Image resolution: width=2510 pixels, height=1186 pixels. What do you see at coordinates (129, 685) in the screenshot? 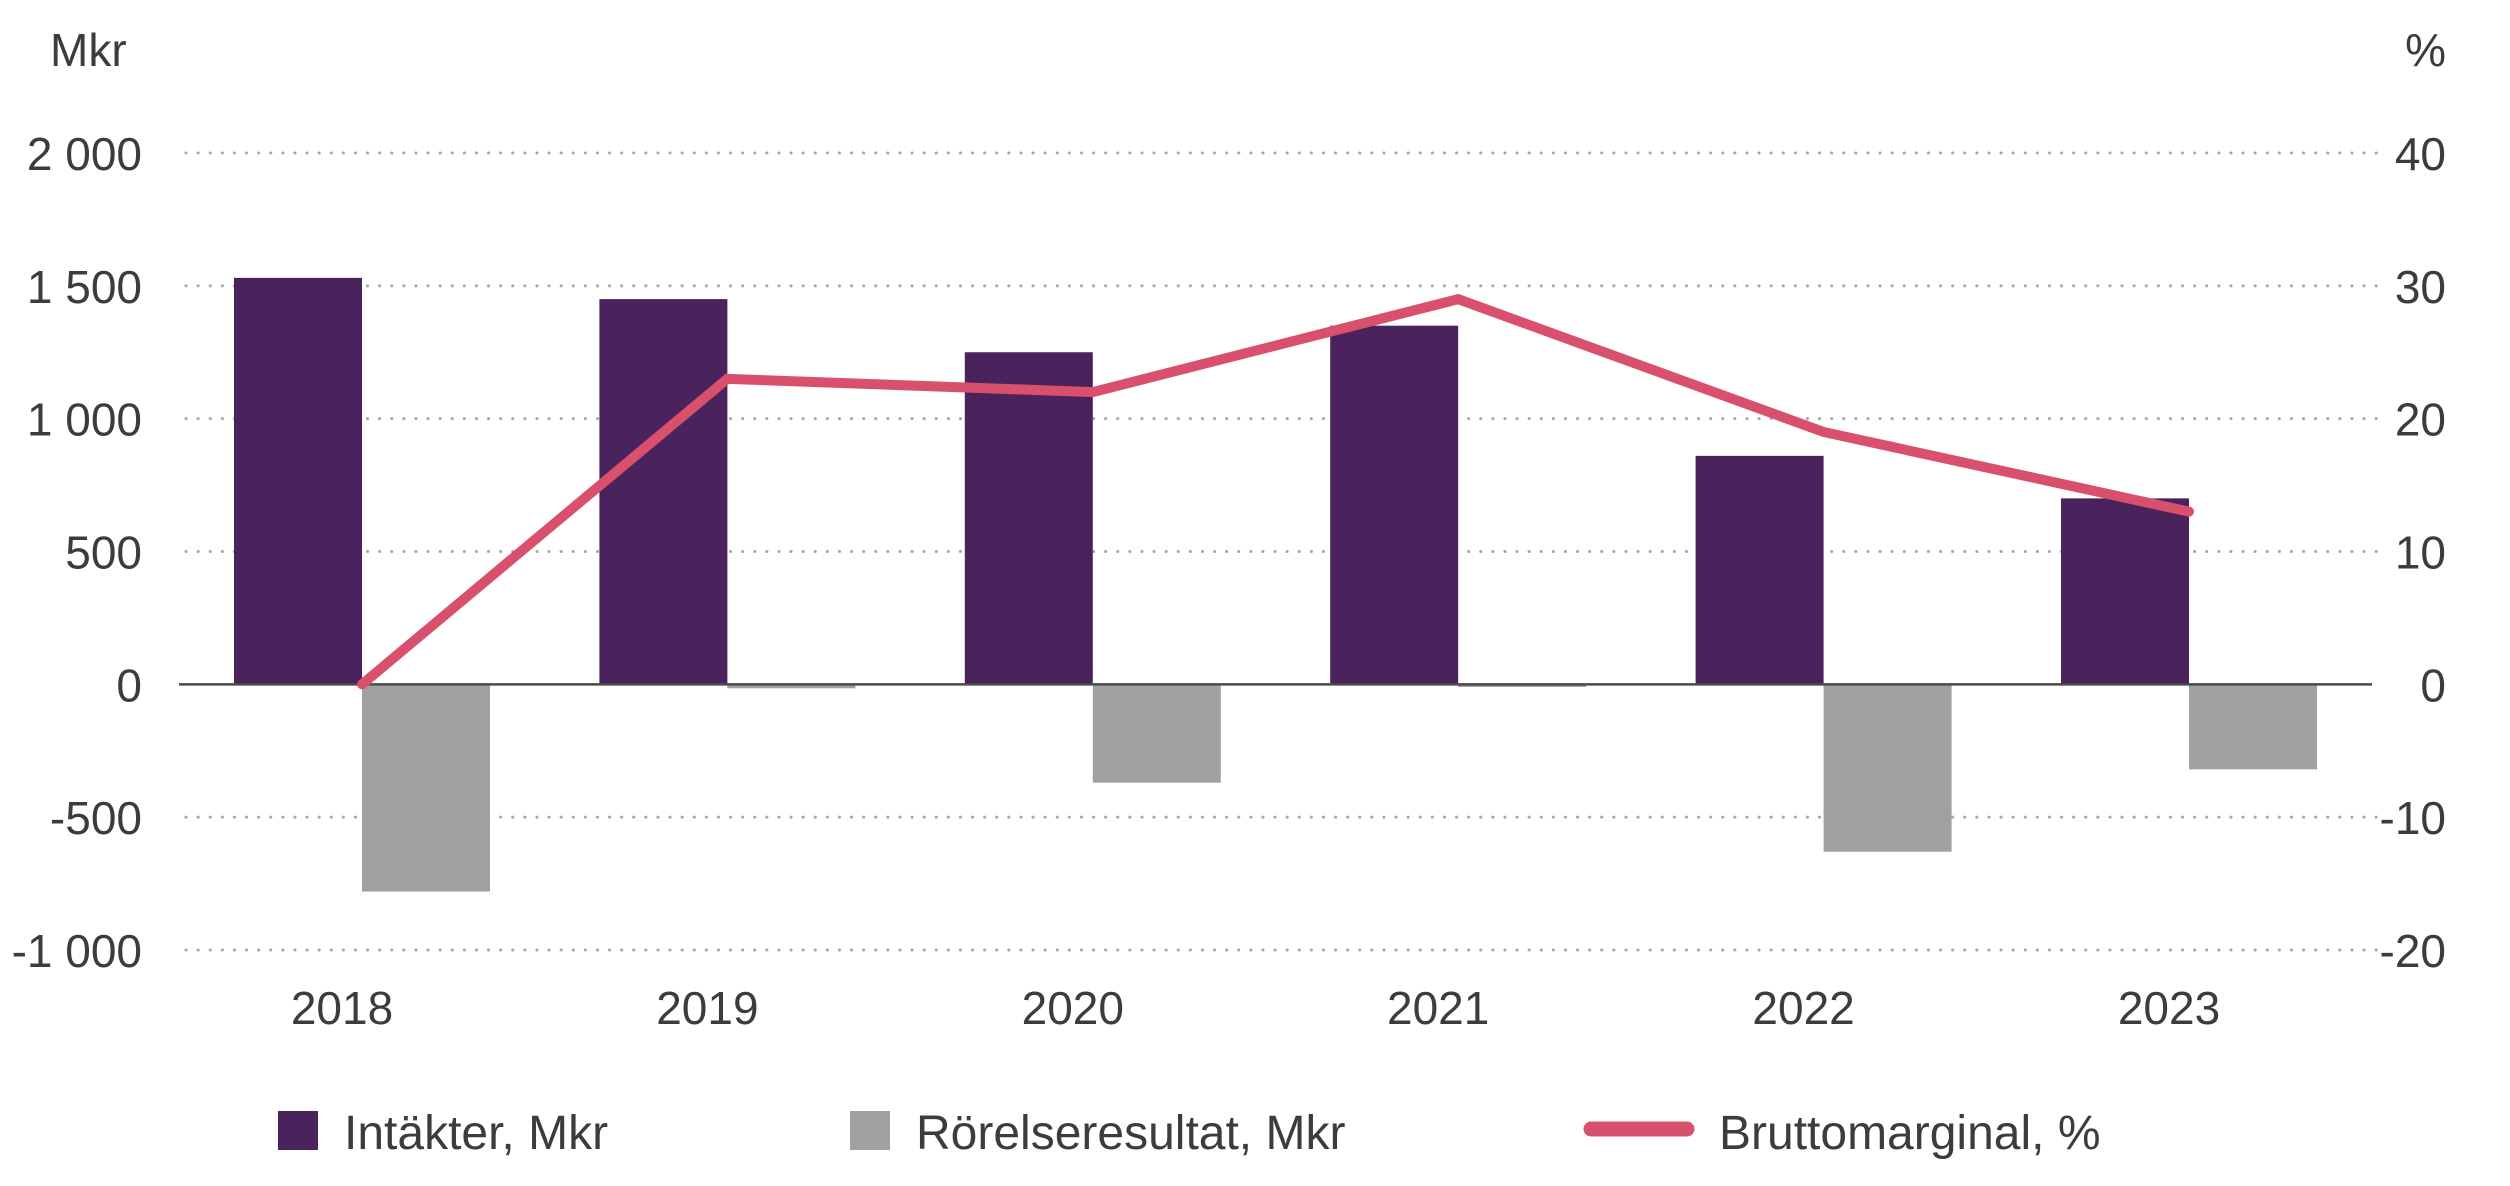
I see `left-tick-label: 0` at bounding box center [129, 685].